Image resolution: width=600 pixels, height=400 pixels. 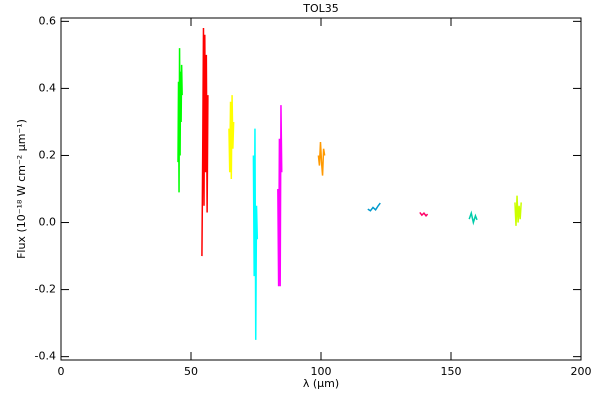 What do you see at coordinates (320, 8) in the screenshot?
I see `chart-title: TOL35` at bounding box center [320, 8].